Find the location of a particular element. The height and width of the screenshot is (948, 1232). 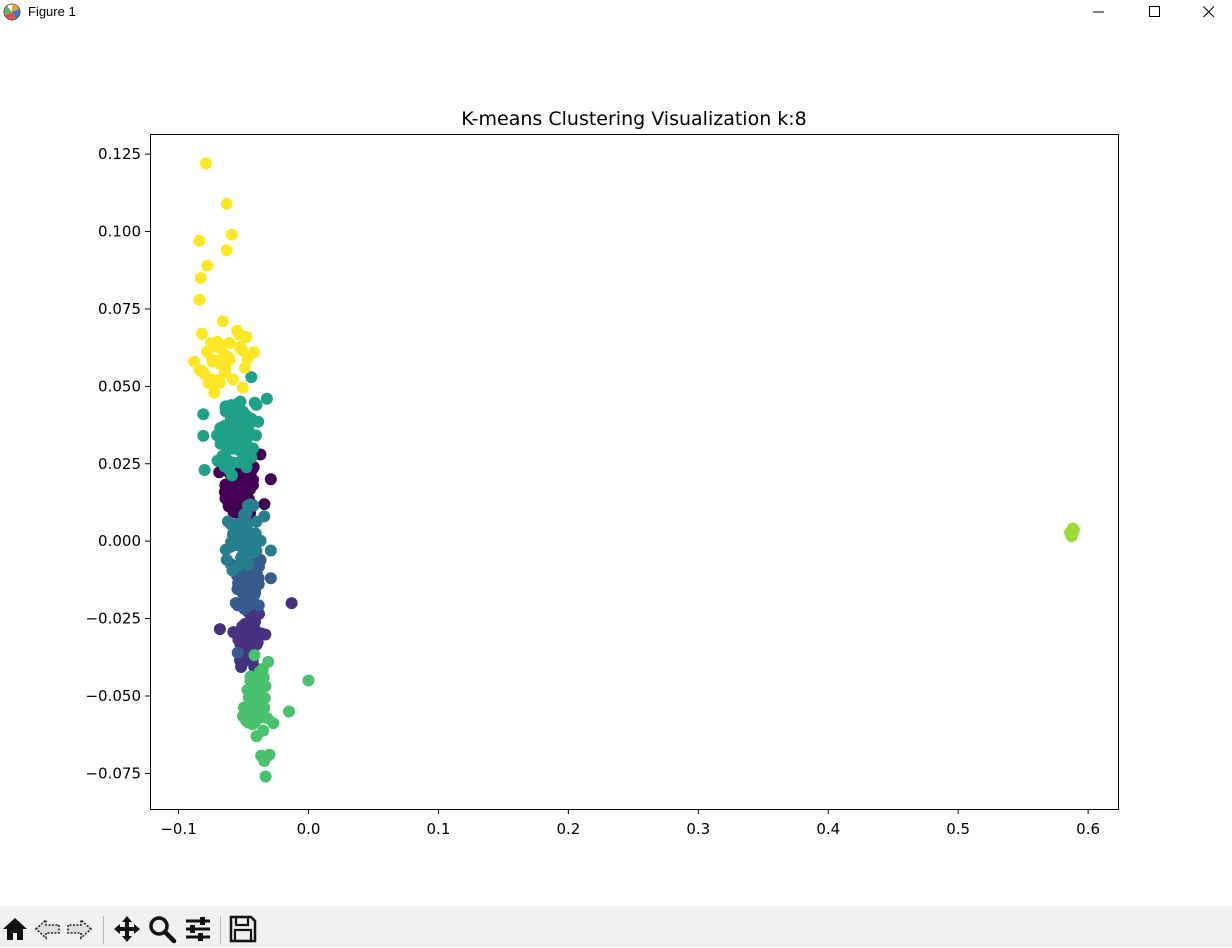

y-tick-label: −0.075 is located at coordinates (113, 773).